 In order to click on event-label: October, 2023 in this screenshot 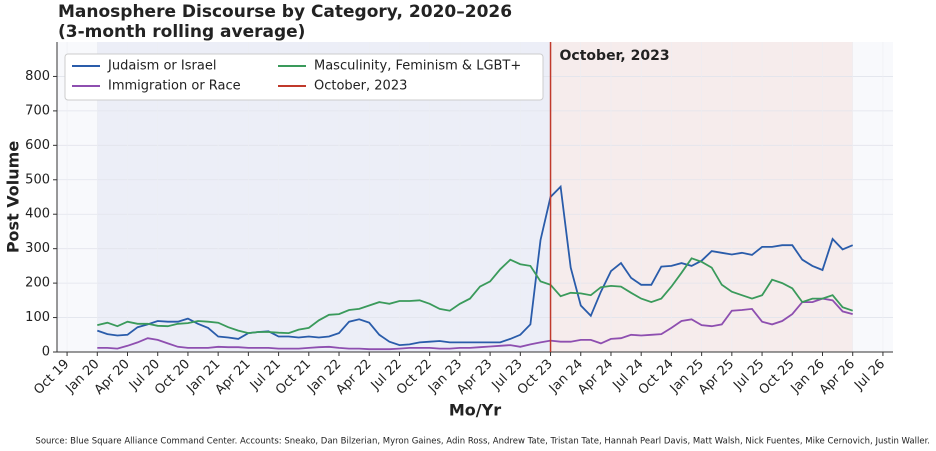, I will do `click(615, 56)`.